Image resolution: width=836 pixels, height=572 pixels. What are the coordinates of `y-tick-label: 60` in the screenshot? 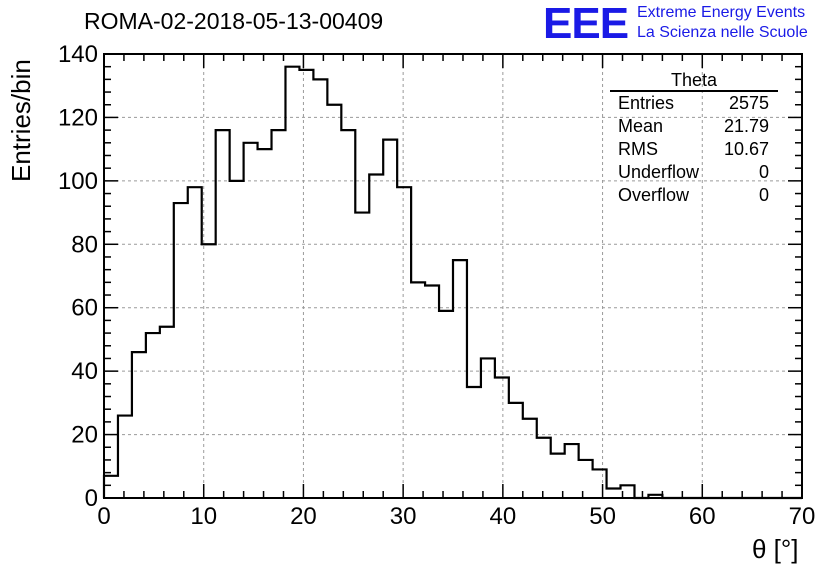 It's located at (84, 308).